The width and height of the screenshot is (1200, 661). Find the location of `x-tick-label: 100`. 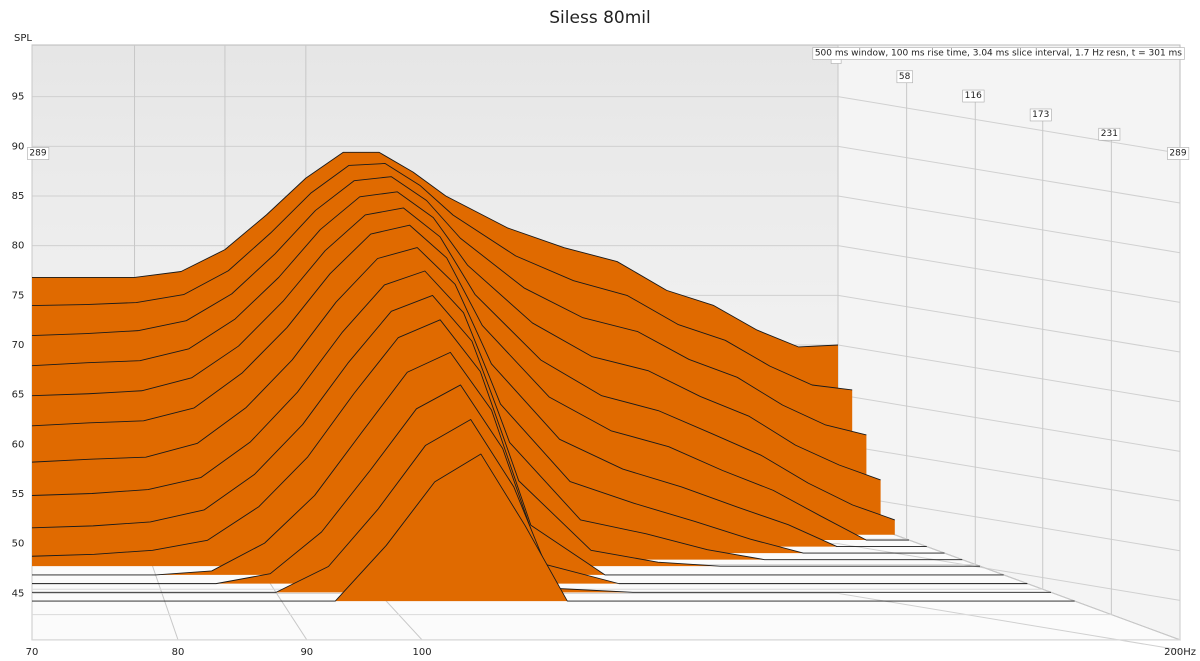

x-tick-label: 100 is located at coordinates (421, 652).